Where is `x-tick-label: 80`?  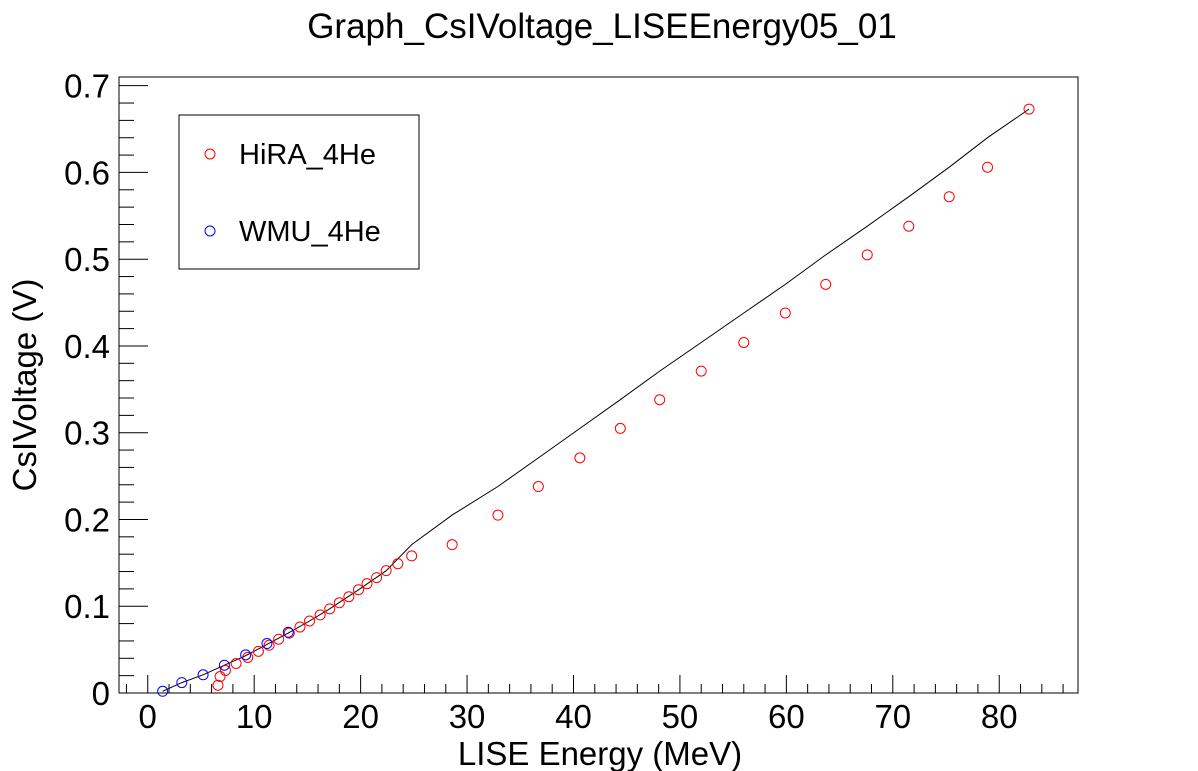 x-tick-label: 80 is located at coordinates (999, 716).